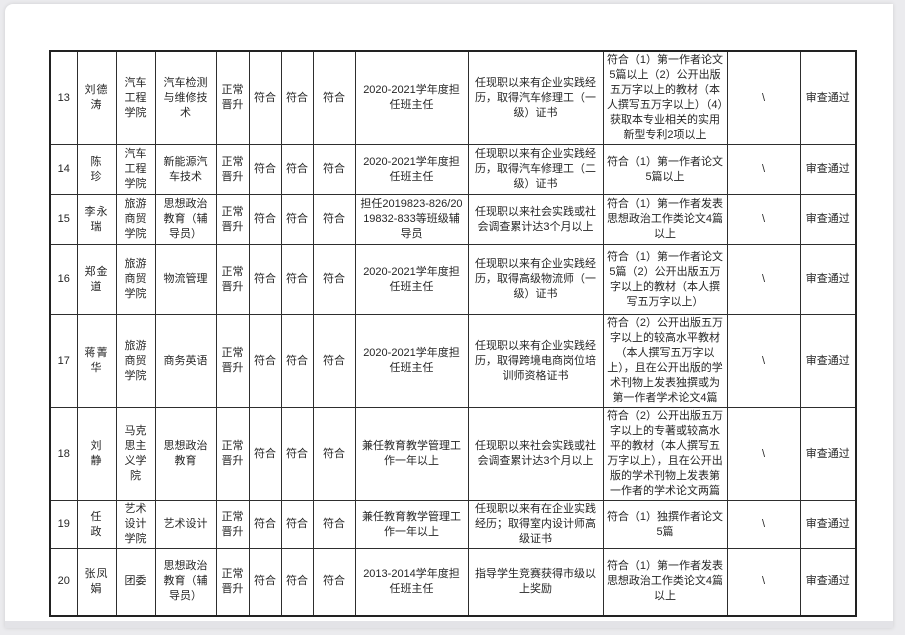  What do you see at coordinates (185, 97) in the screenshot?
I see `cell-major: 汽车检测与维修技术` at bounding box center [185, 97].